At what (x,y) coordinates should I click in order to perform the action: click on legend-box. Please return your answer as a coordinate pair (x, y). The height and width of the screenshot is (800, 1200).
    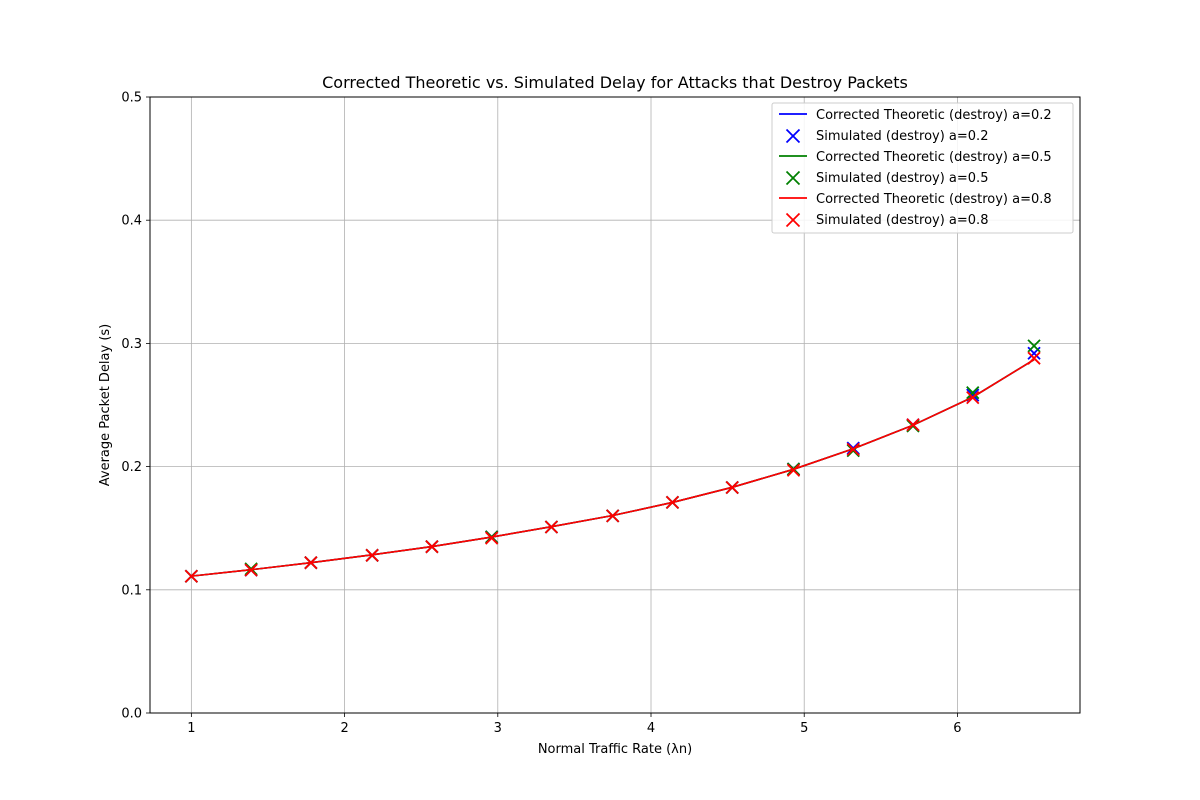
    Looking at the image, I should click on (922, 168).